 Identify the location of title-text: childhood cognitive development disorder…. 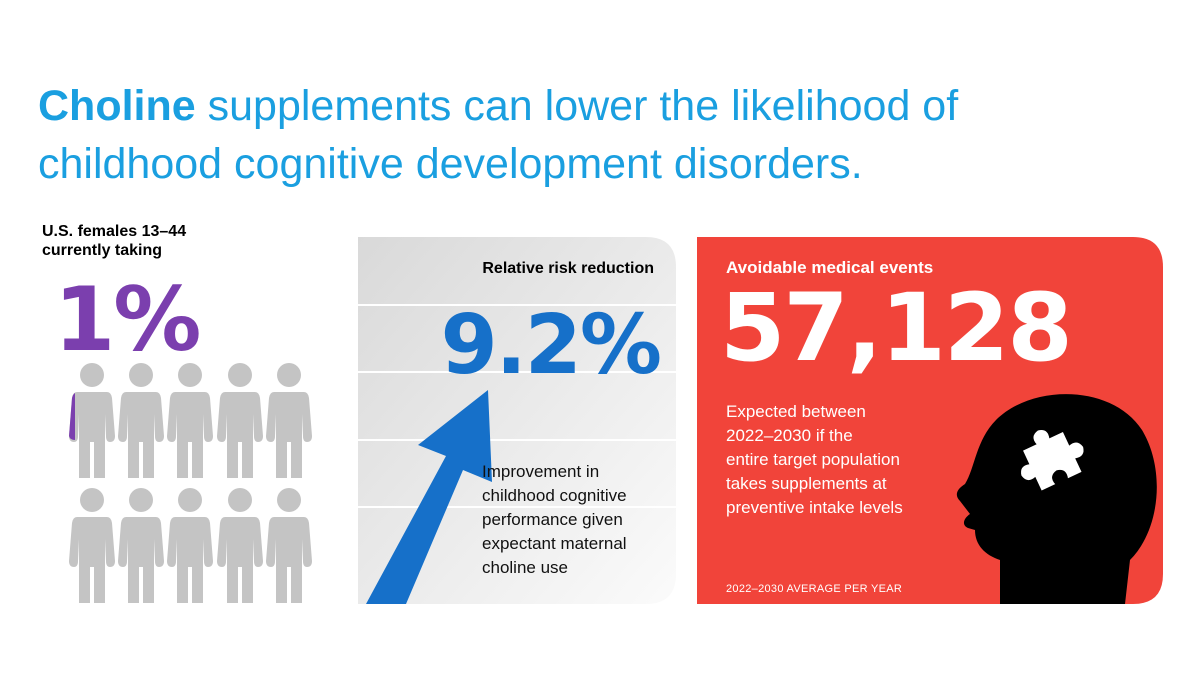
(450, 164).